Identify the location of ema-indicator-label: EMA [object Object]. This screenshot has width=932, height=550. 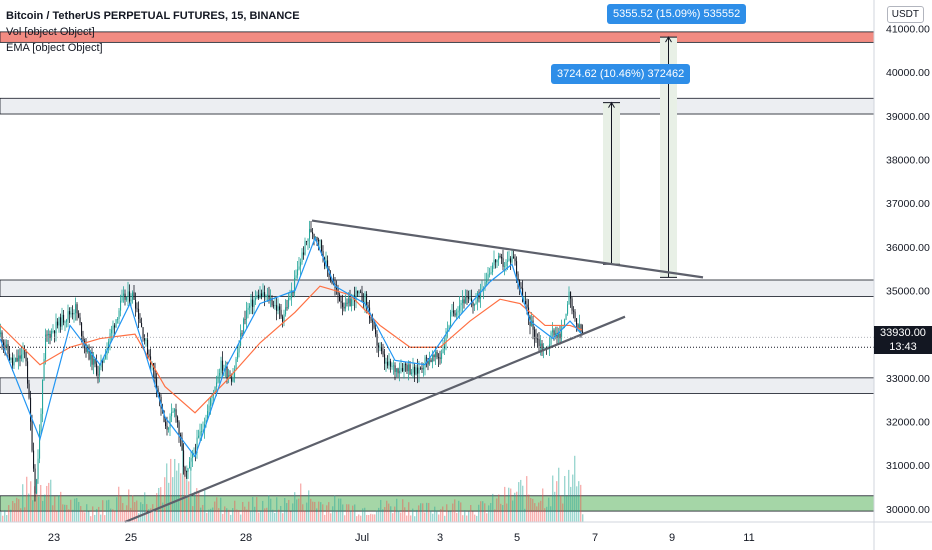
(54, 48).